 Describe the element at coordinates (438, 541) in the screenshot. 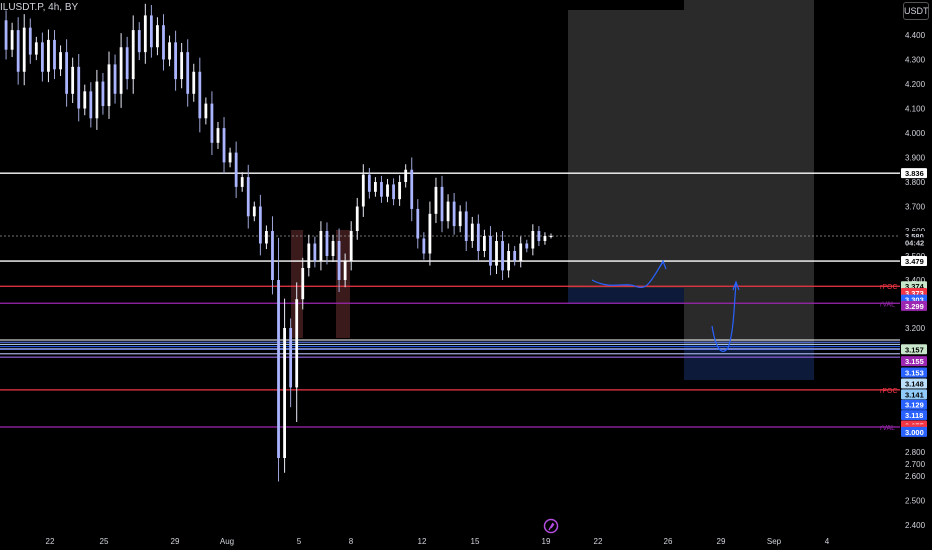

I see `time-axis: 22 25 29 Aug 5 8 12 15 19 22 26 29 Sep 4` at that location.